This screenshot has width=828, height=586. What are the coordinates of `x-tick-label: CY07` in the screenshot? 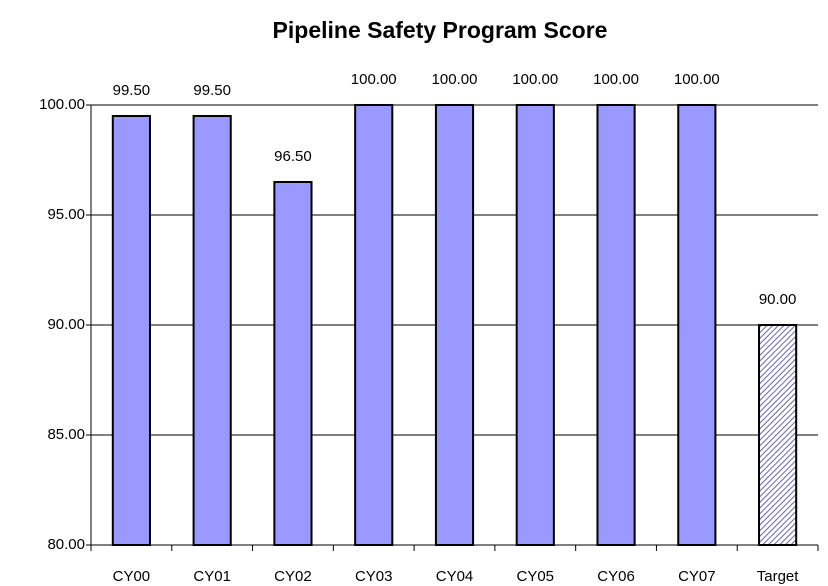 It's located at (697, 576).